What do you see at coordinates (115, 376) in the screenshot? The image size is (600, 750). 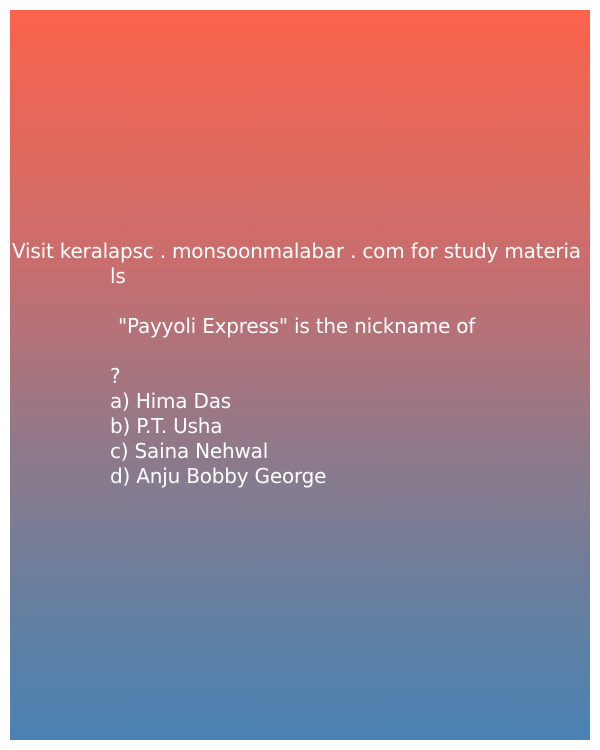 I see `question-mark: ?` at bounding box center [115, 376].